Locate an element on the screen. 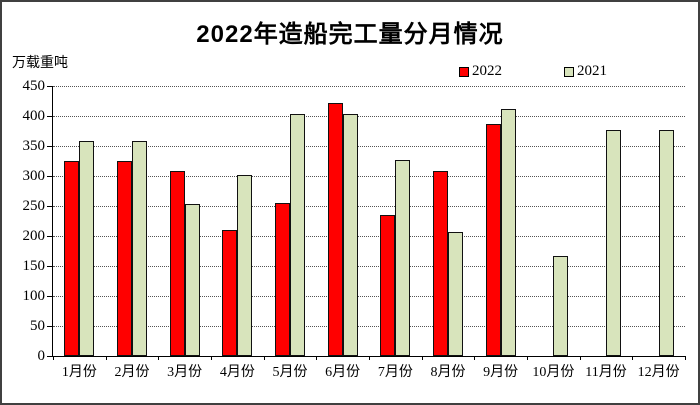 The width and height of the screenshot is (700, 405). y-axis-label-200: 200 is located at coordinates (34, 236).